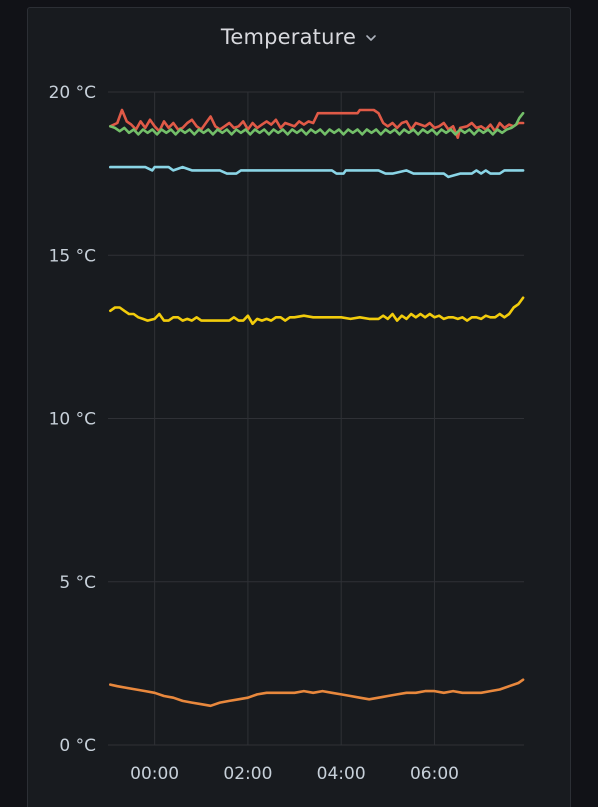 This screenshot has width=598, height=807. I want to click on y-tick-label: 15 °C, so click(72, 256).